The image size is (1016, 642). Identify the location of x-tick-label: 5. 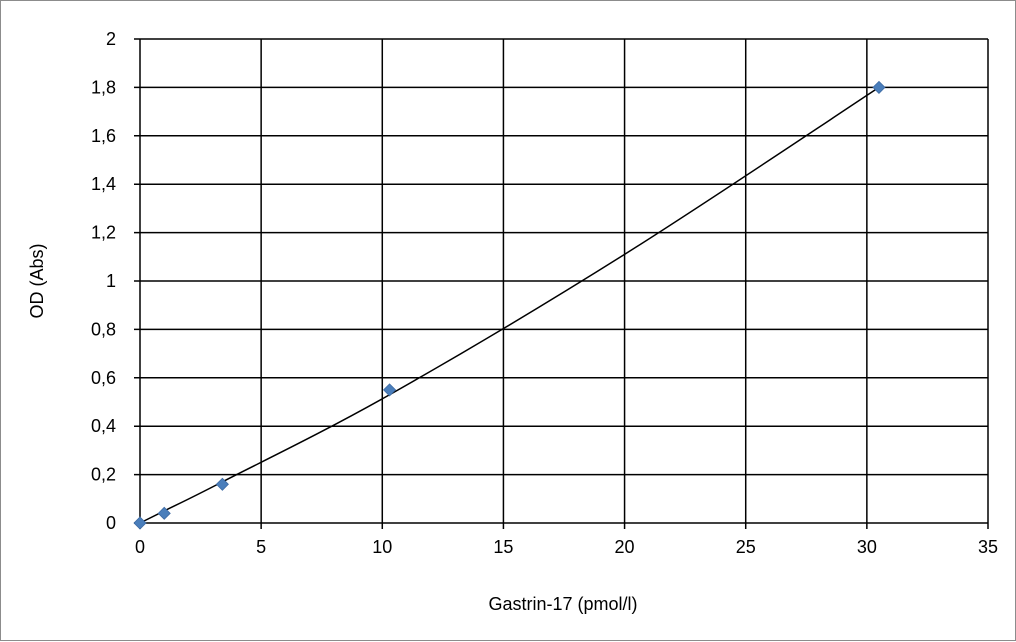
(261, 547).